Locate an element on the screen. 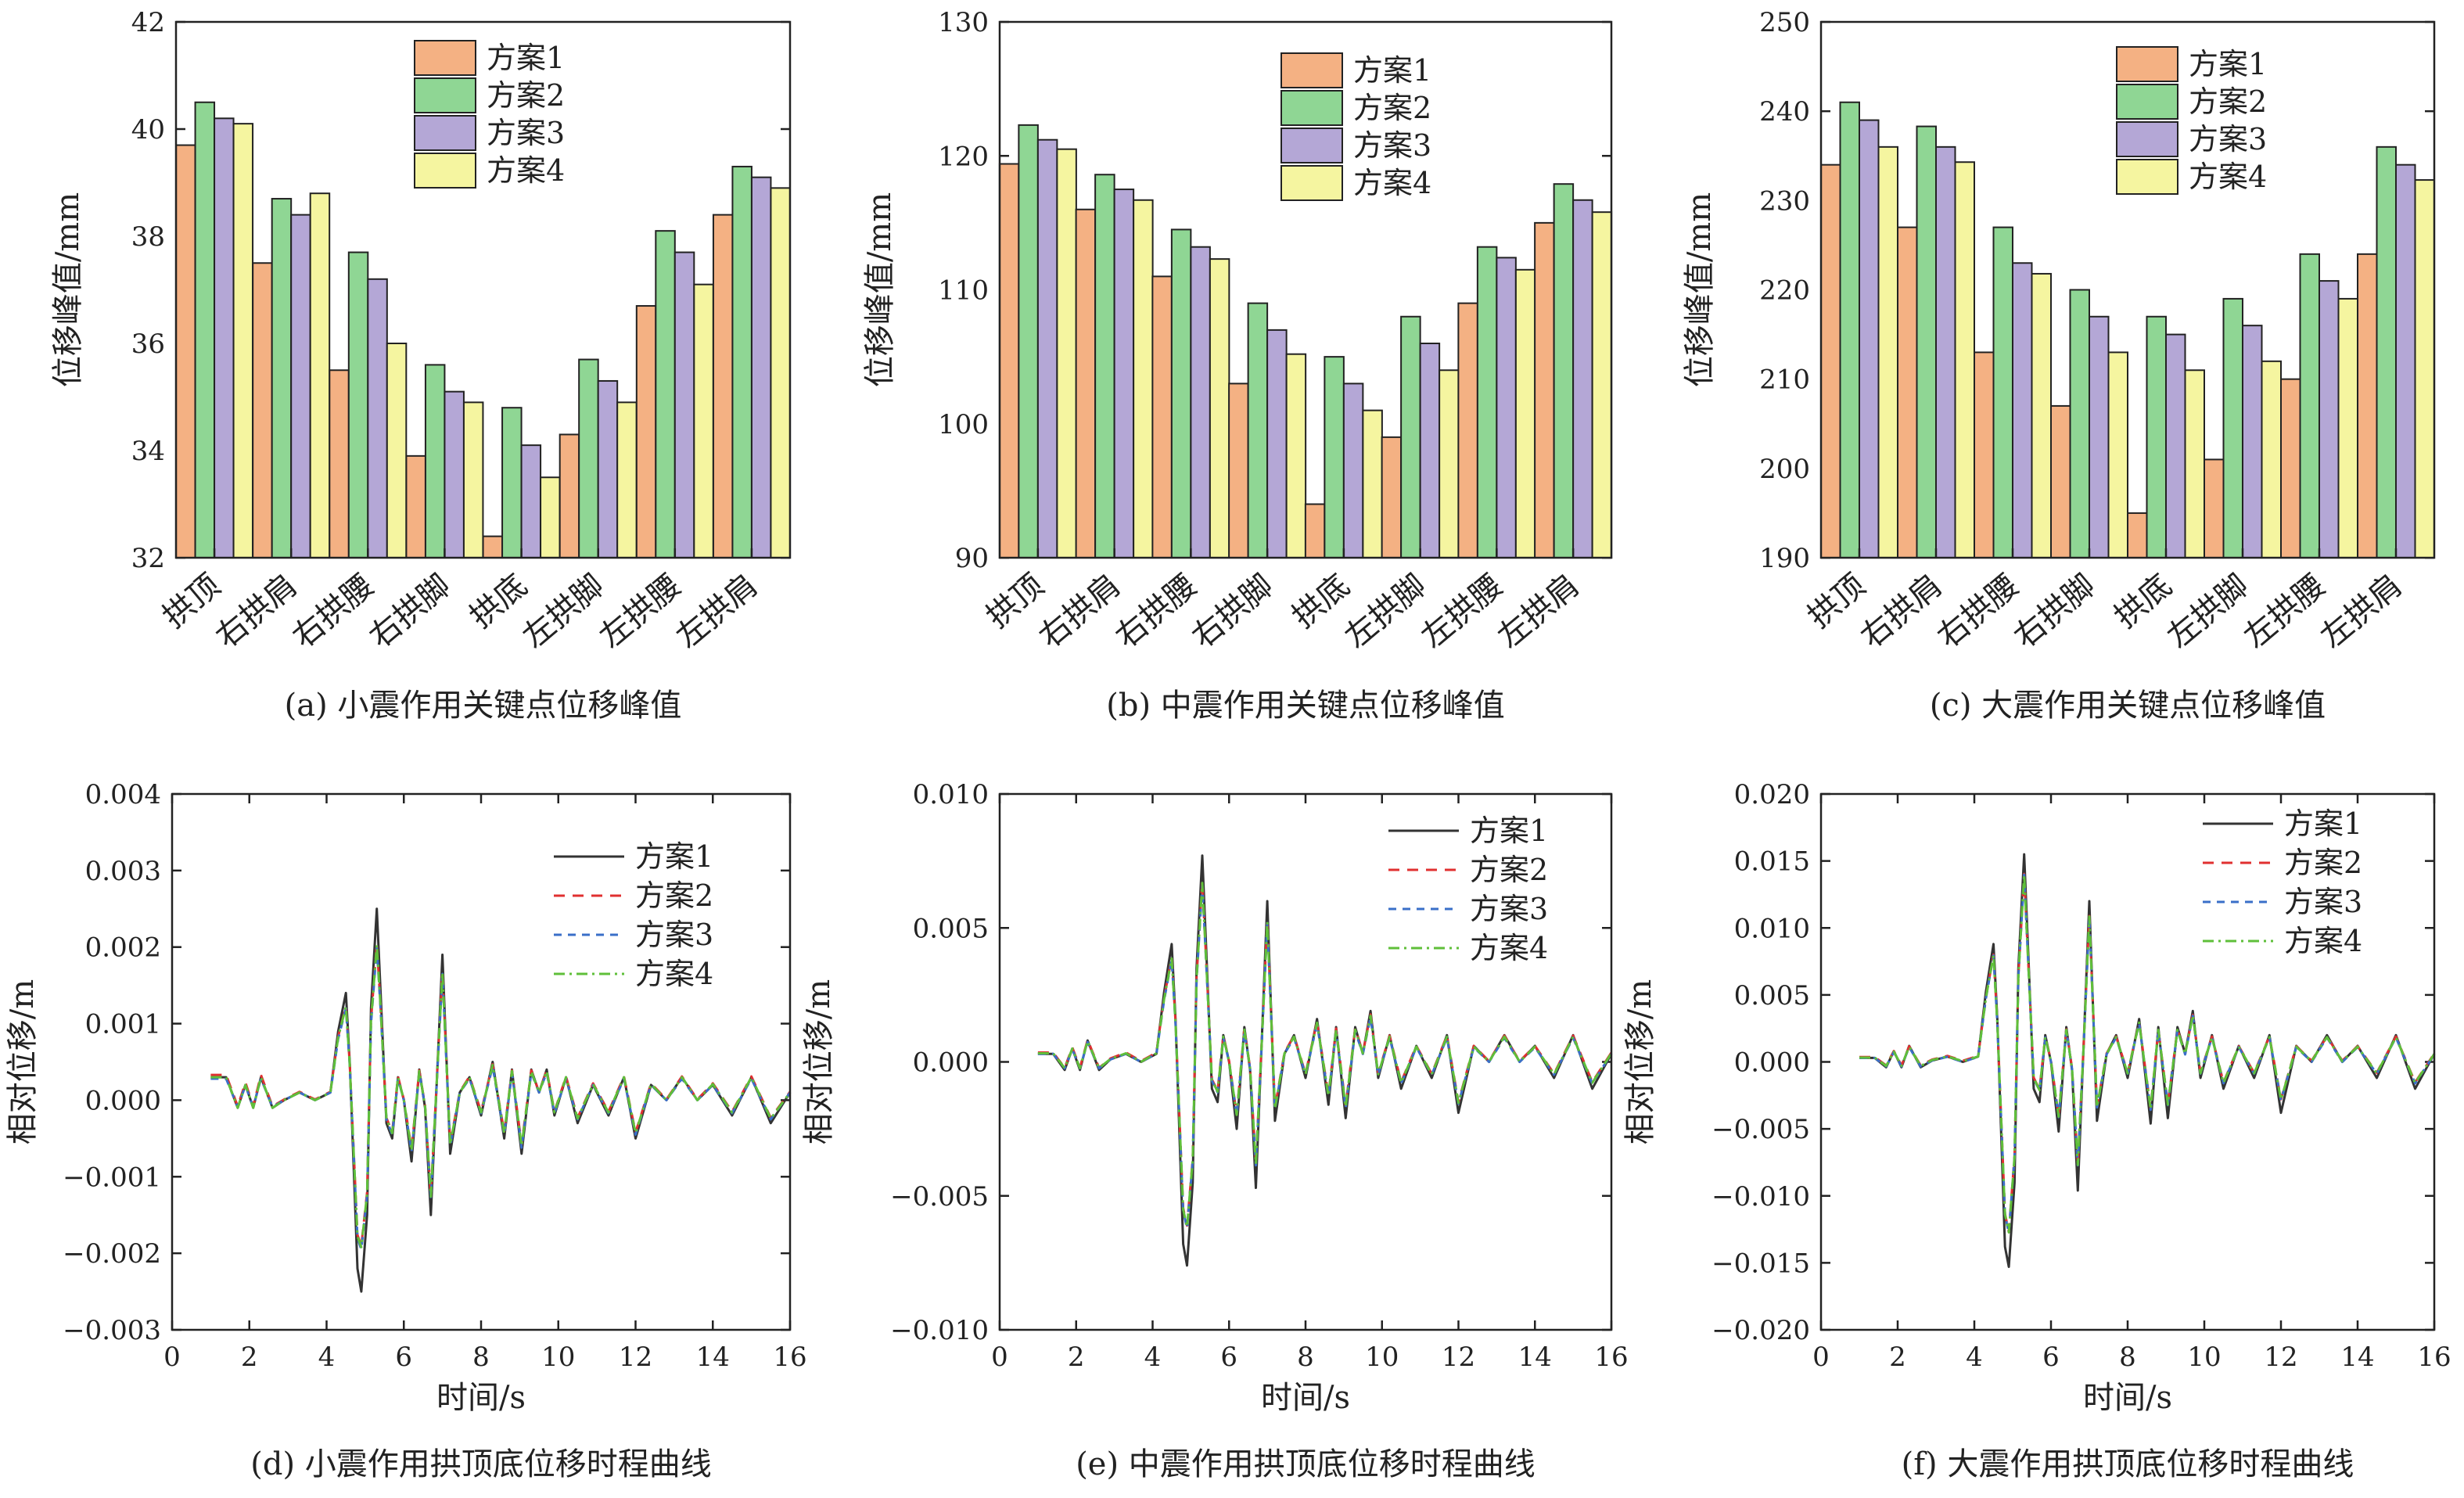 The image size is (2464, 1498). y-axis-label: 相对位移/m is located at coordinates (1640, 1061).